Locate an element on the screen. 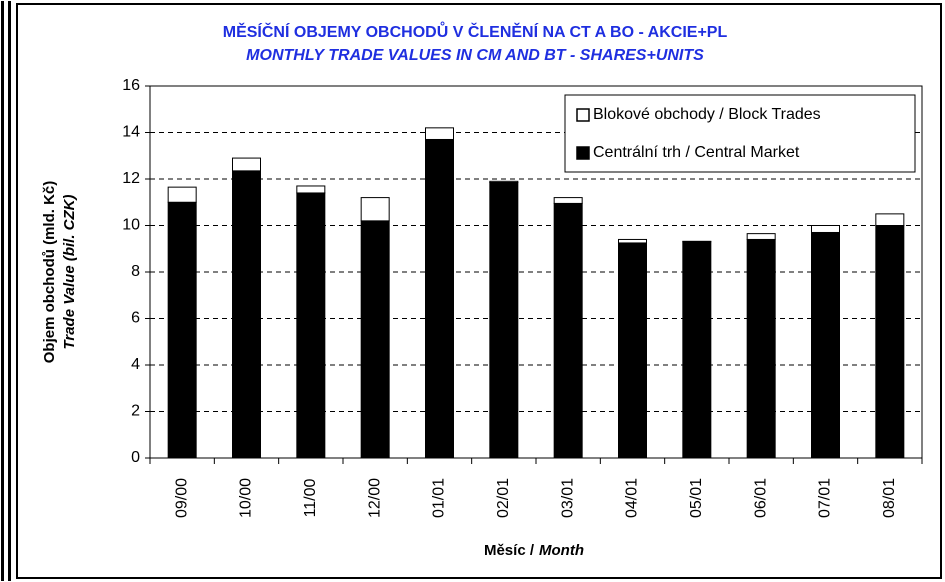 Image resolution: width=945 pixels, height=582 pixels. y-axis-label: Objem obchodů (mld. Kč) is located at coordinates (49, 272).